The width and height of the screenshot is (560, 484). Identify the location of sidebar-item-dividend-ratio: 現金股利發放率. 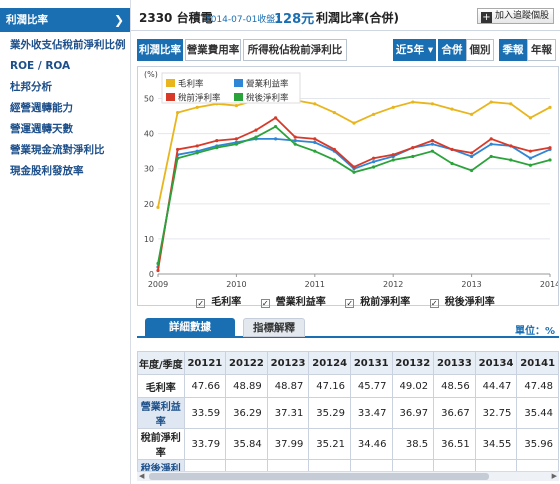
(47, 171).